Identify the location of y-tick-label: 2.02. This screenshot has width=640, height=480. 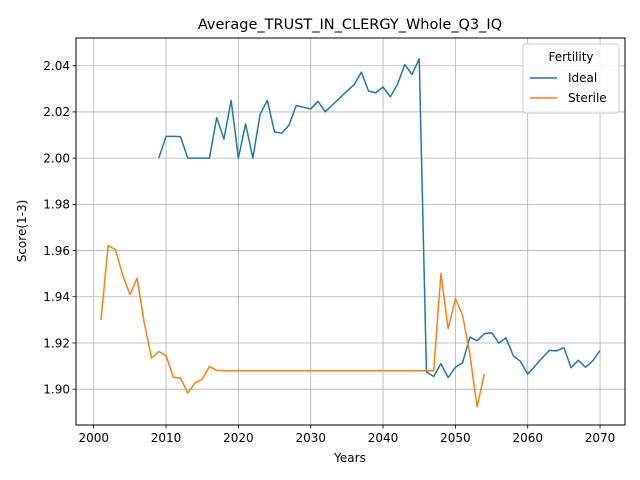
(56, 112).